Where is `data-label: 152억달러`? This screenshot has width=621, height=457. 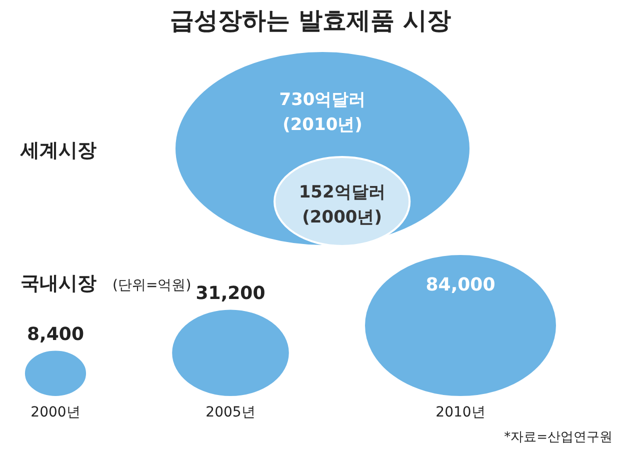 data-label: 152억달러 is located at coordinates (342, 192).